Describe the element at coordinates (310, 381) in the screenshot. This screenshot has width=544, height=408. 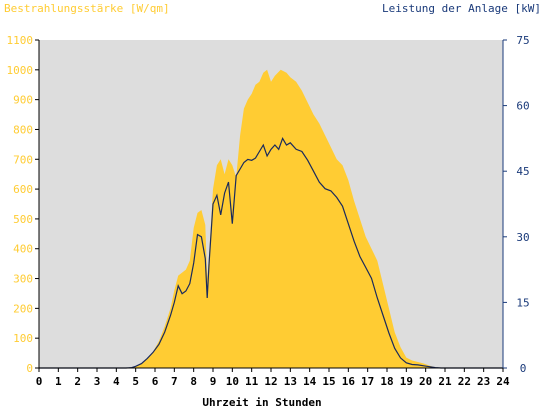
I see `x-tick-label: 14` at that location.